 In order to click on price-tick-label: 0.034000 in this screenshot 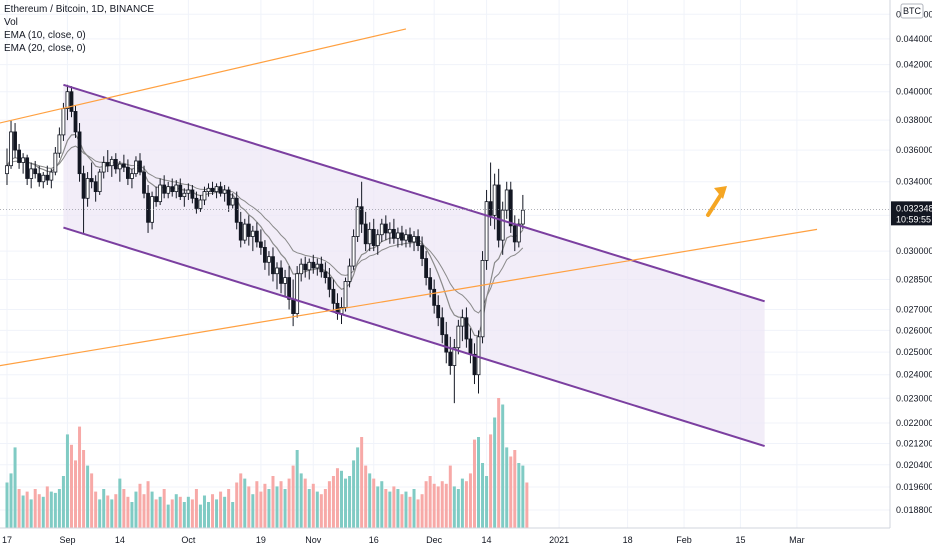, I will do `click(914, 182)`.